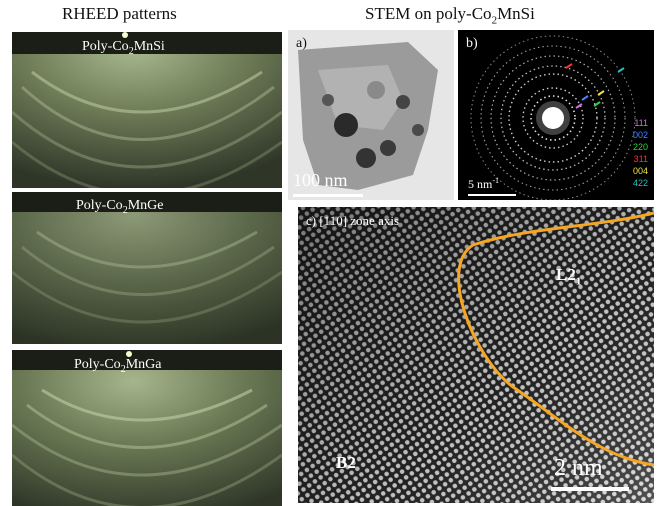 This screenshot has height=506, width=657. Describe the element at coordinates (346, 462) in the screenshot. I see `phase-label-b2: B2` at that location.